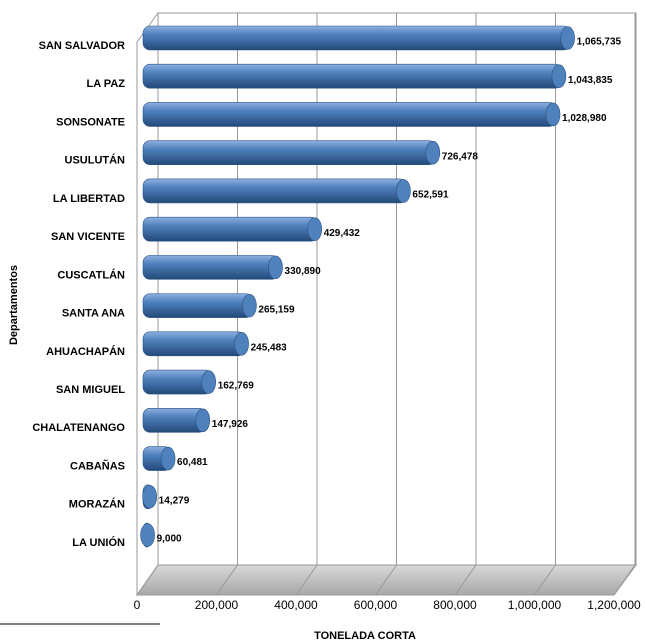  Describe the element at coordinates (535, 605) in the screenshot. I see `x-tick-label: 1,000,000` at that location.